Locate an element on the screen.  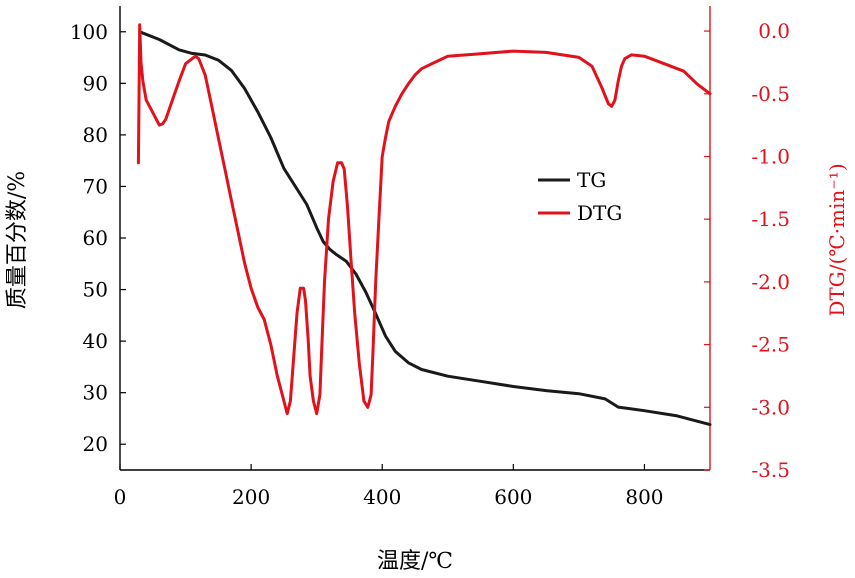
y2-axis-label: DTG/(℃·min⁻¹) is located at coordinates (837, 239).